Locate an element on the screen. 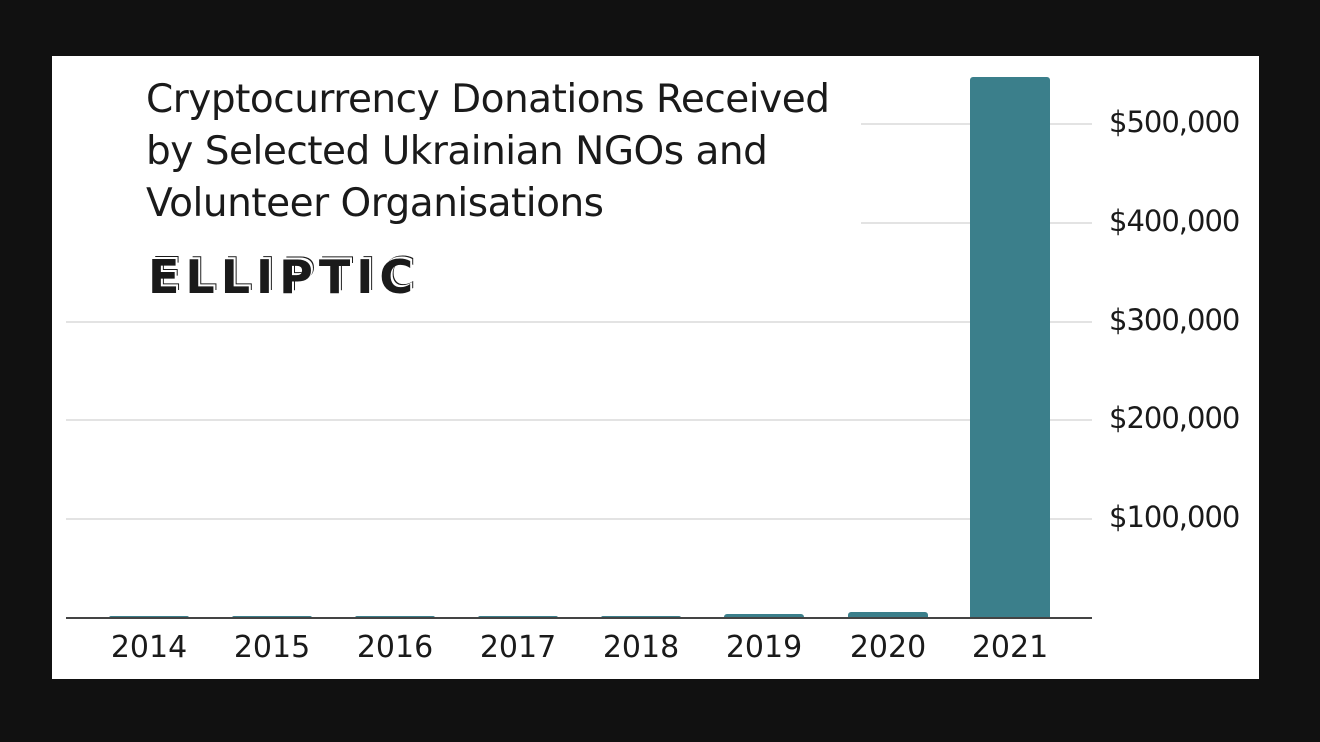 Image resolution: width=1320 pixels, height=742 pixels. x-tick-label: 2021 is located at coordinates (1010, 647).